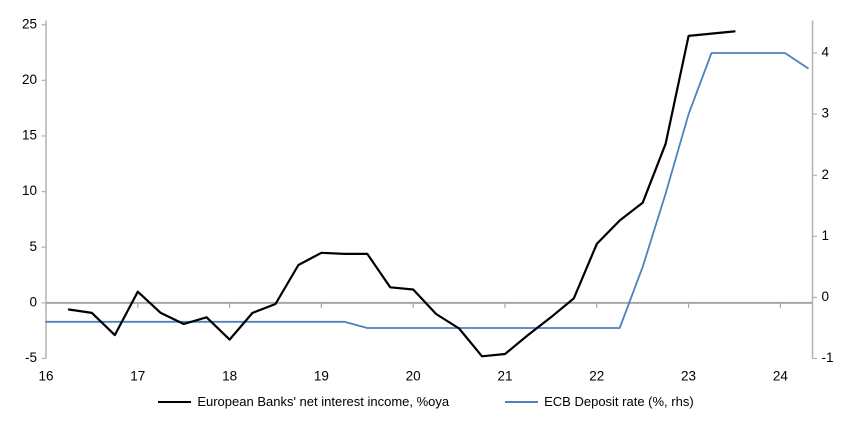 This screenshot has height=427, width=852. I want to click on y-axis-left-label: -5, so click(31, 357).